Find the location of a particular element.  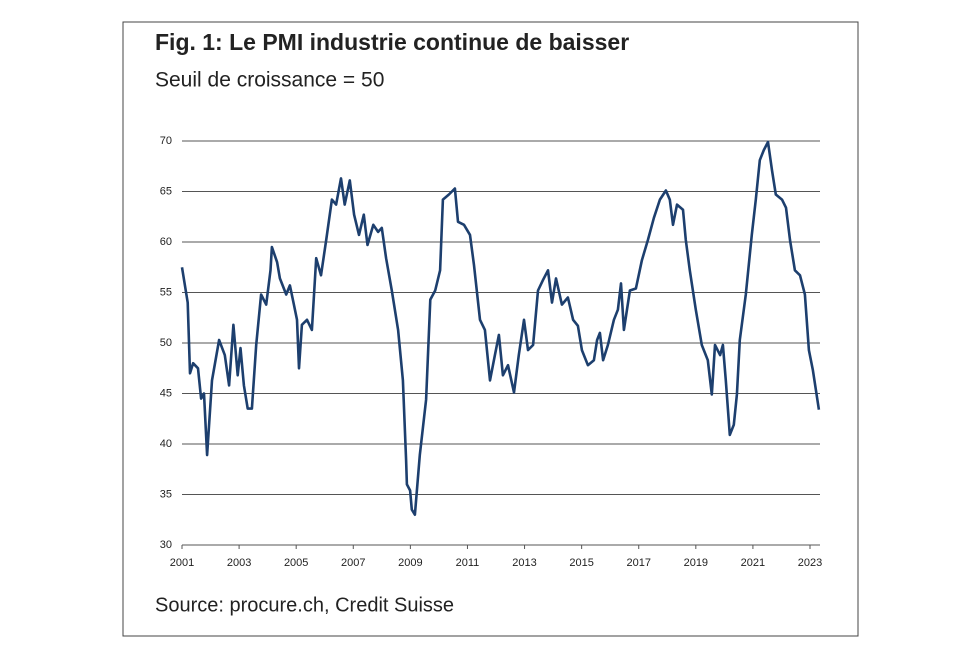

x-tick-label: 2015 is located at coordinates (581, 563).